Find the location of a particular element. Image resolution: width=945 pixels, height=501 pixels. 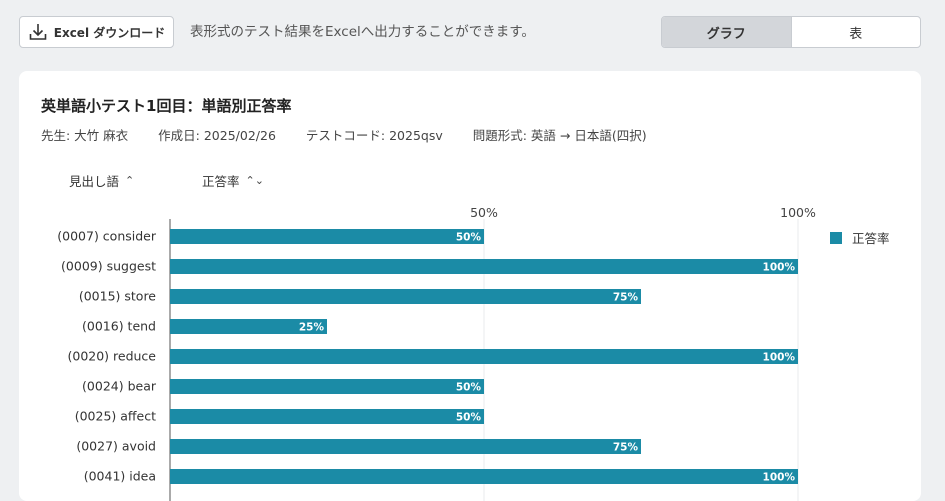

created-date: 作成日: 2025/02/26 is located at coordinates (217, 135).